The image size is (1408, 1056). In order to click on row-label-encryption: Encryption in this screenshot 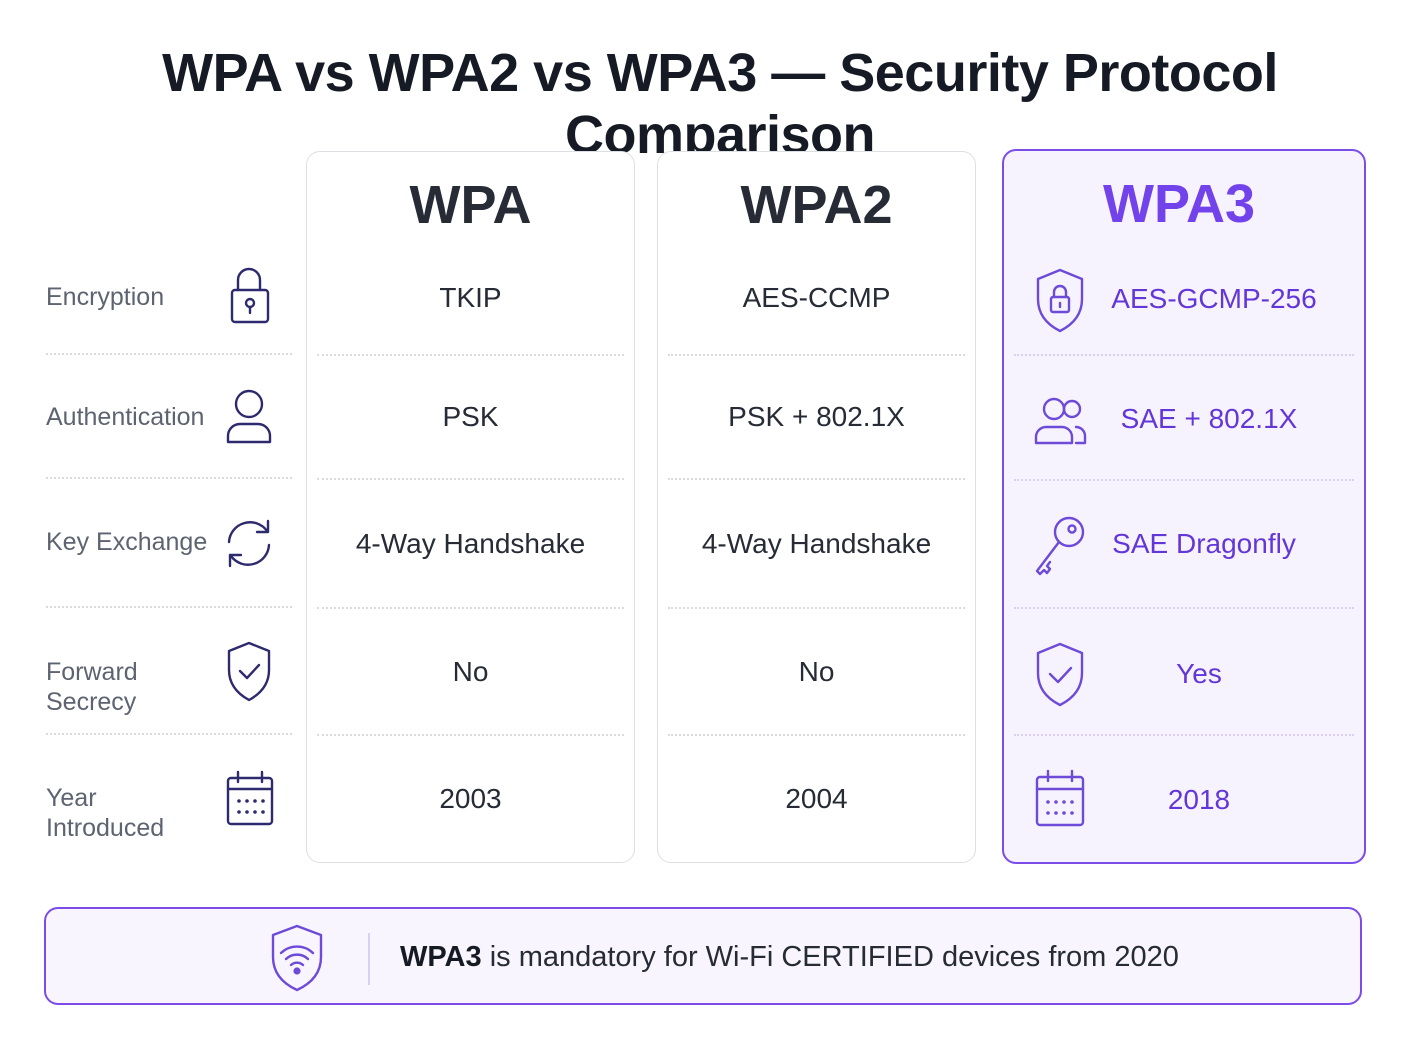, I will do `click(105, 297)`.